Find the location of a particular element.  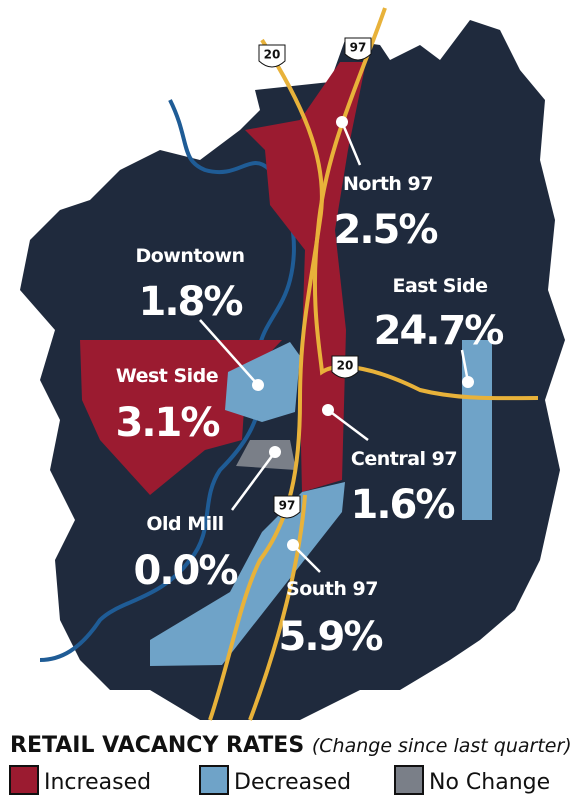

legend-label: No Change is located at coordinates (489, 782).